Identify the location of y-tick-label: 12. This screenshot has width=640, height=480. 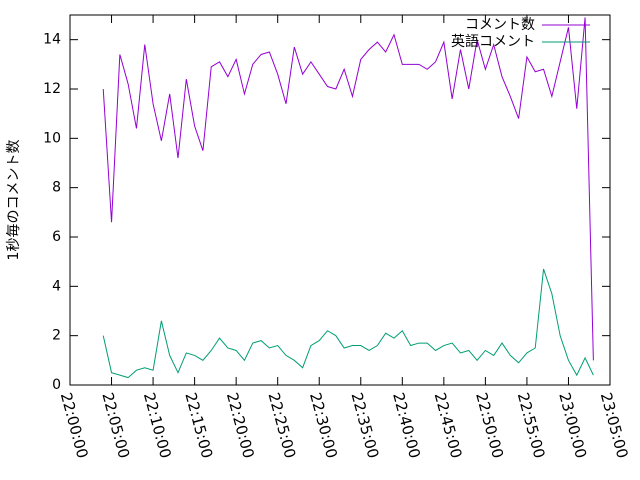
(52, 89).